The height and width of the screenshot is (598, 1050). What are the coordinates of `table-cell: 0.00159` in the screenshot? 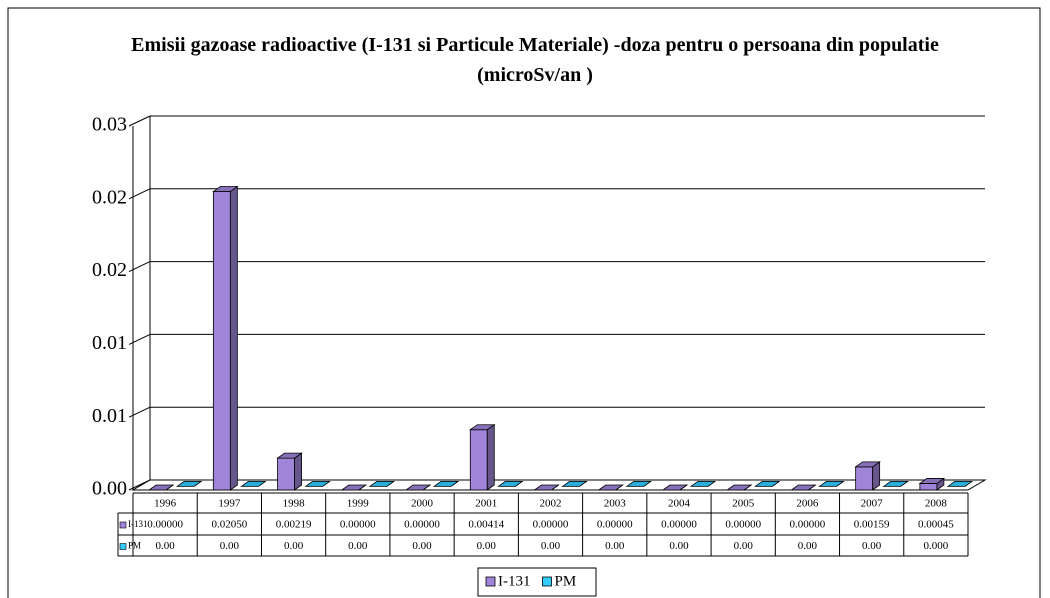 It's located at (872, 525).